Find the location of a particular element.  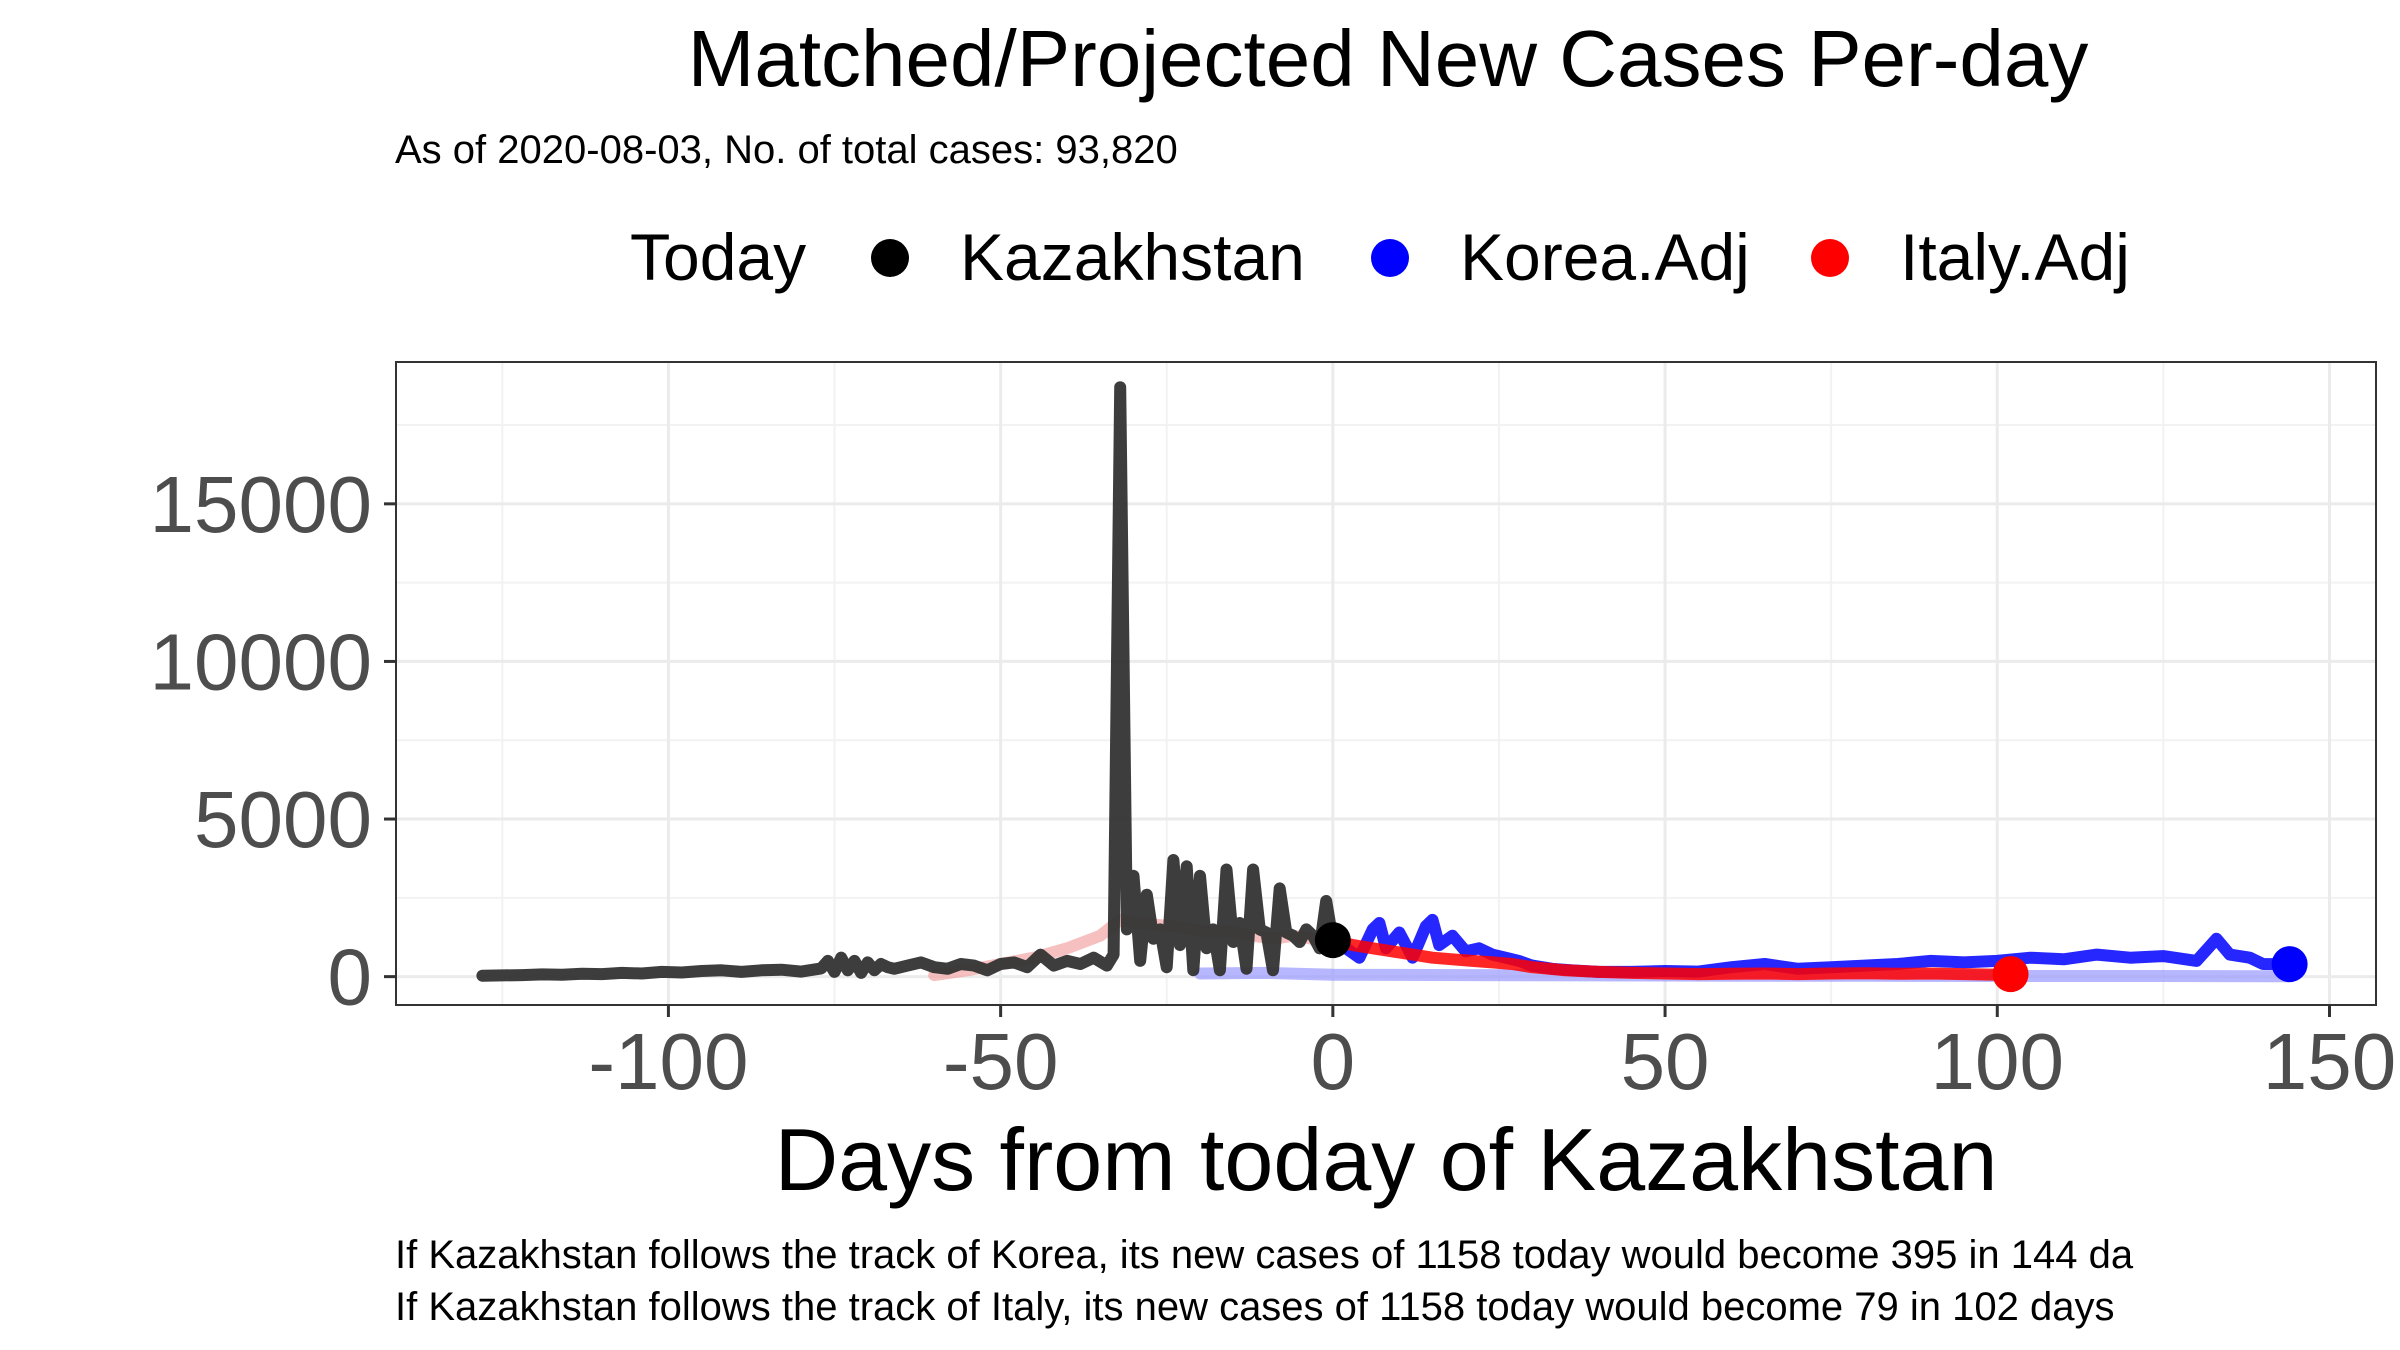

x-tick-label: 150 is located at coordinates (2329, 1061).